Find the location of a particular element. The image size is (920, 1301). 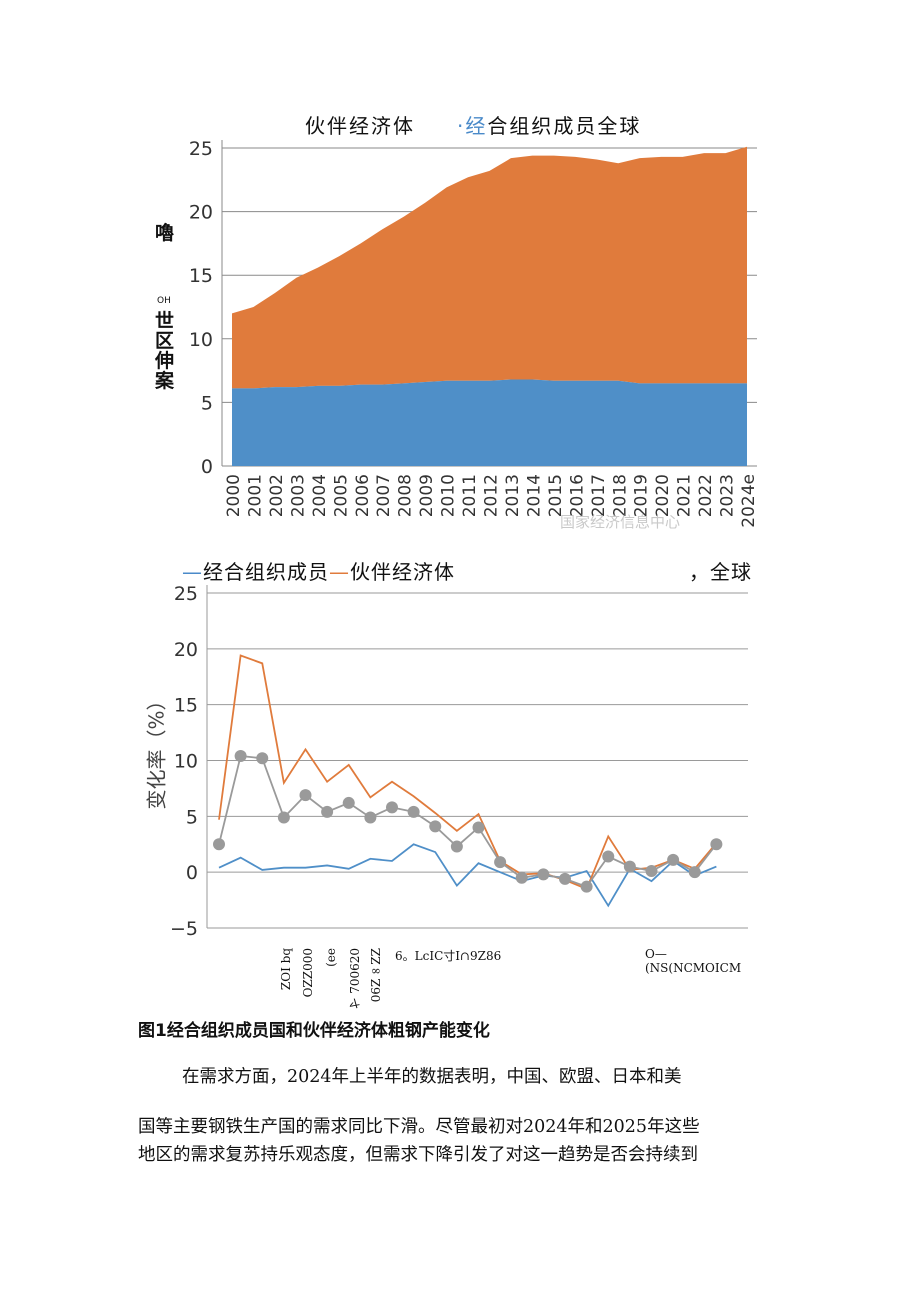

x-tick-label: 2005 is located at coordinates (341, 495).